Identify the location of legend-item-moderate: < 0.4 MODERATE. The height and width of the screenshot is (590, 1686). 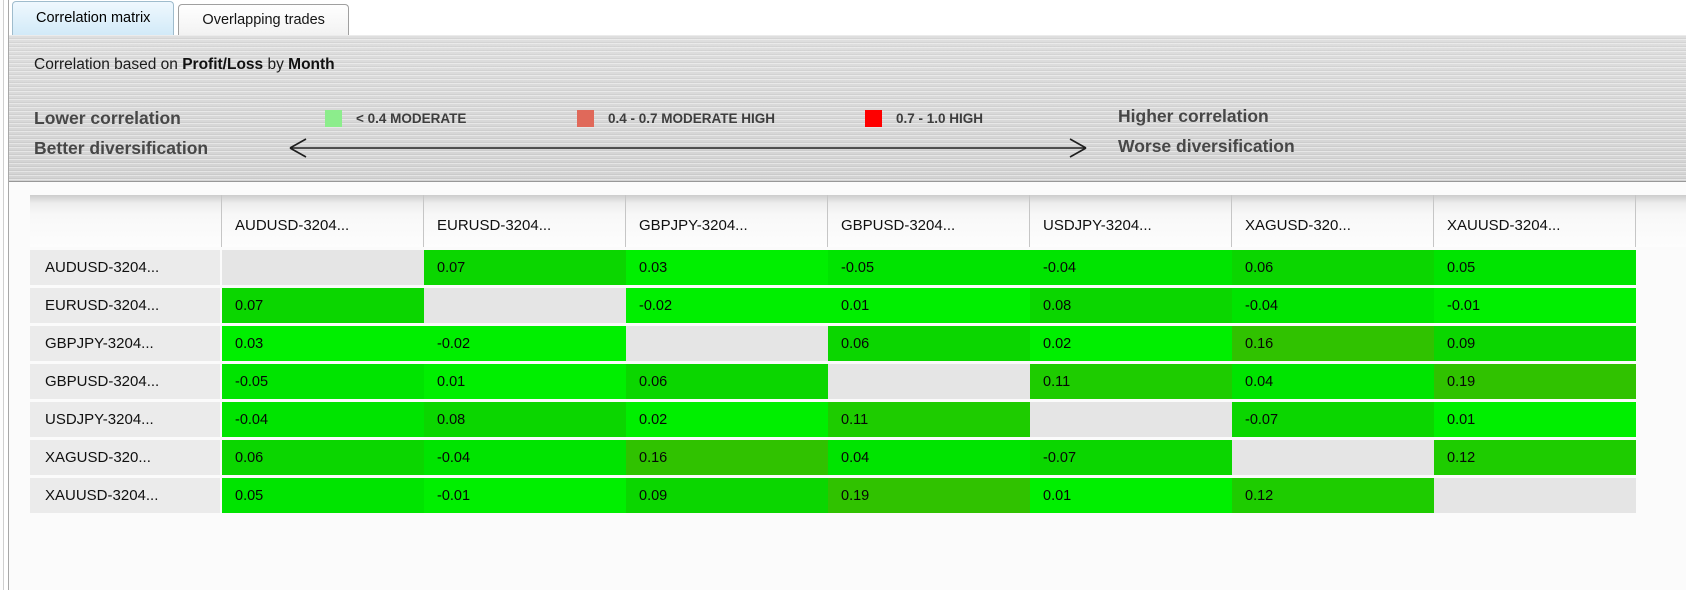
(395, 118).